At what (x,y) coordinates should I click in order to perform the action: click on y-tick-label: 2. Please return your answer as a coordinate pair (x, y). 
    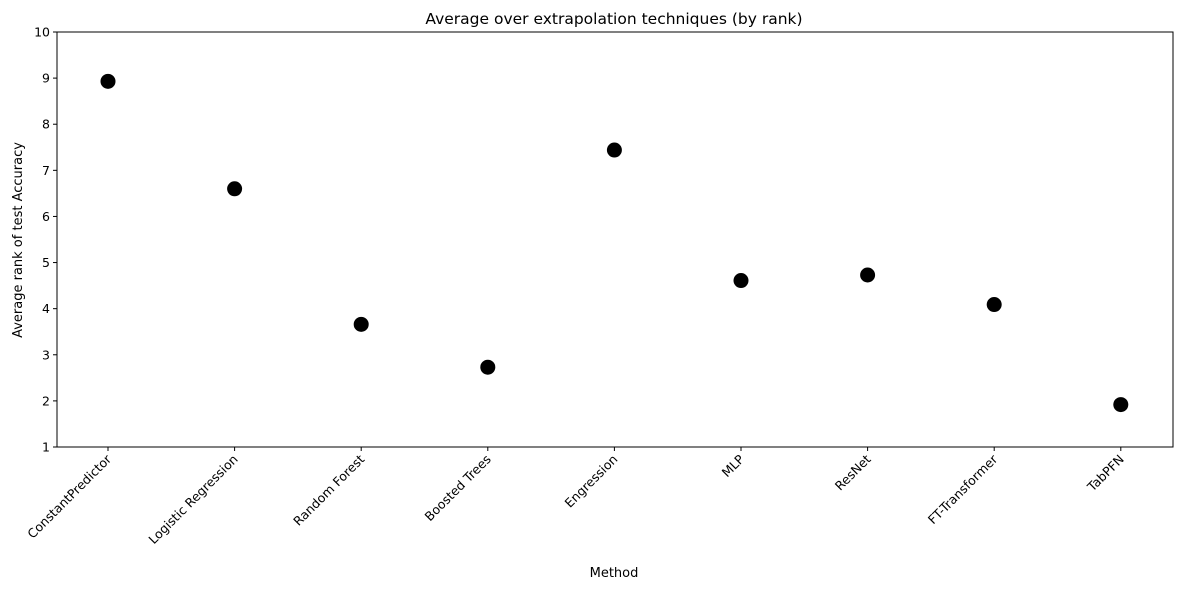
    Looking at the image, I should click on (46, 400).